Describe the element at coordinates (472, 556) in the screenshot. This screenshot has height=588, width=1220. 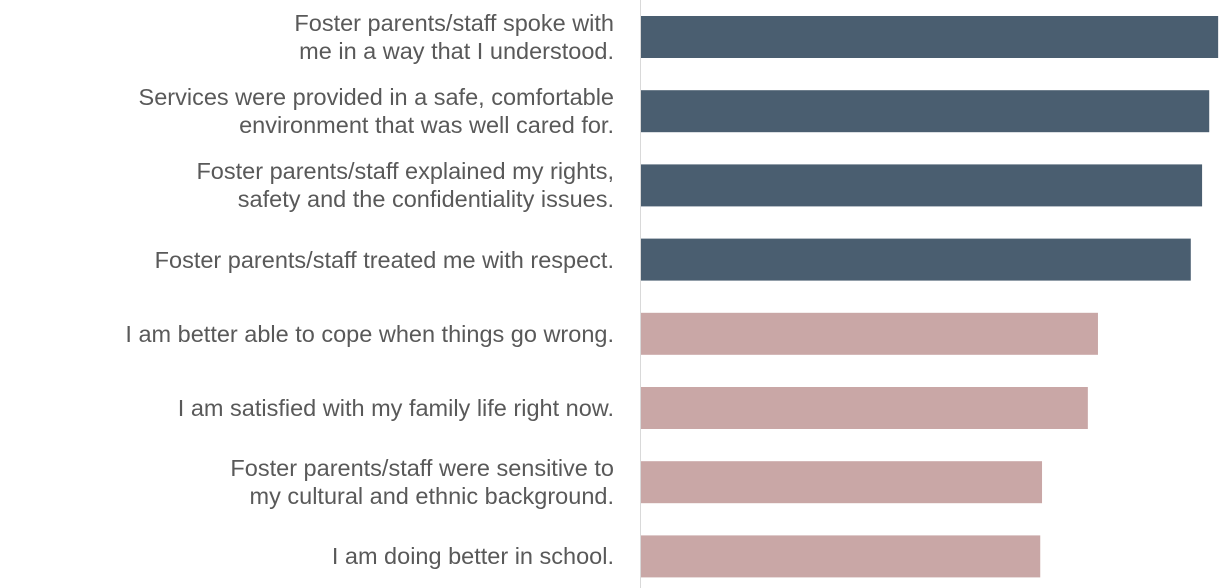
I see `category-label: I am doing better in school.` at that location.